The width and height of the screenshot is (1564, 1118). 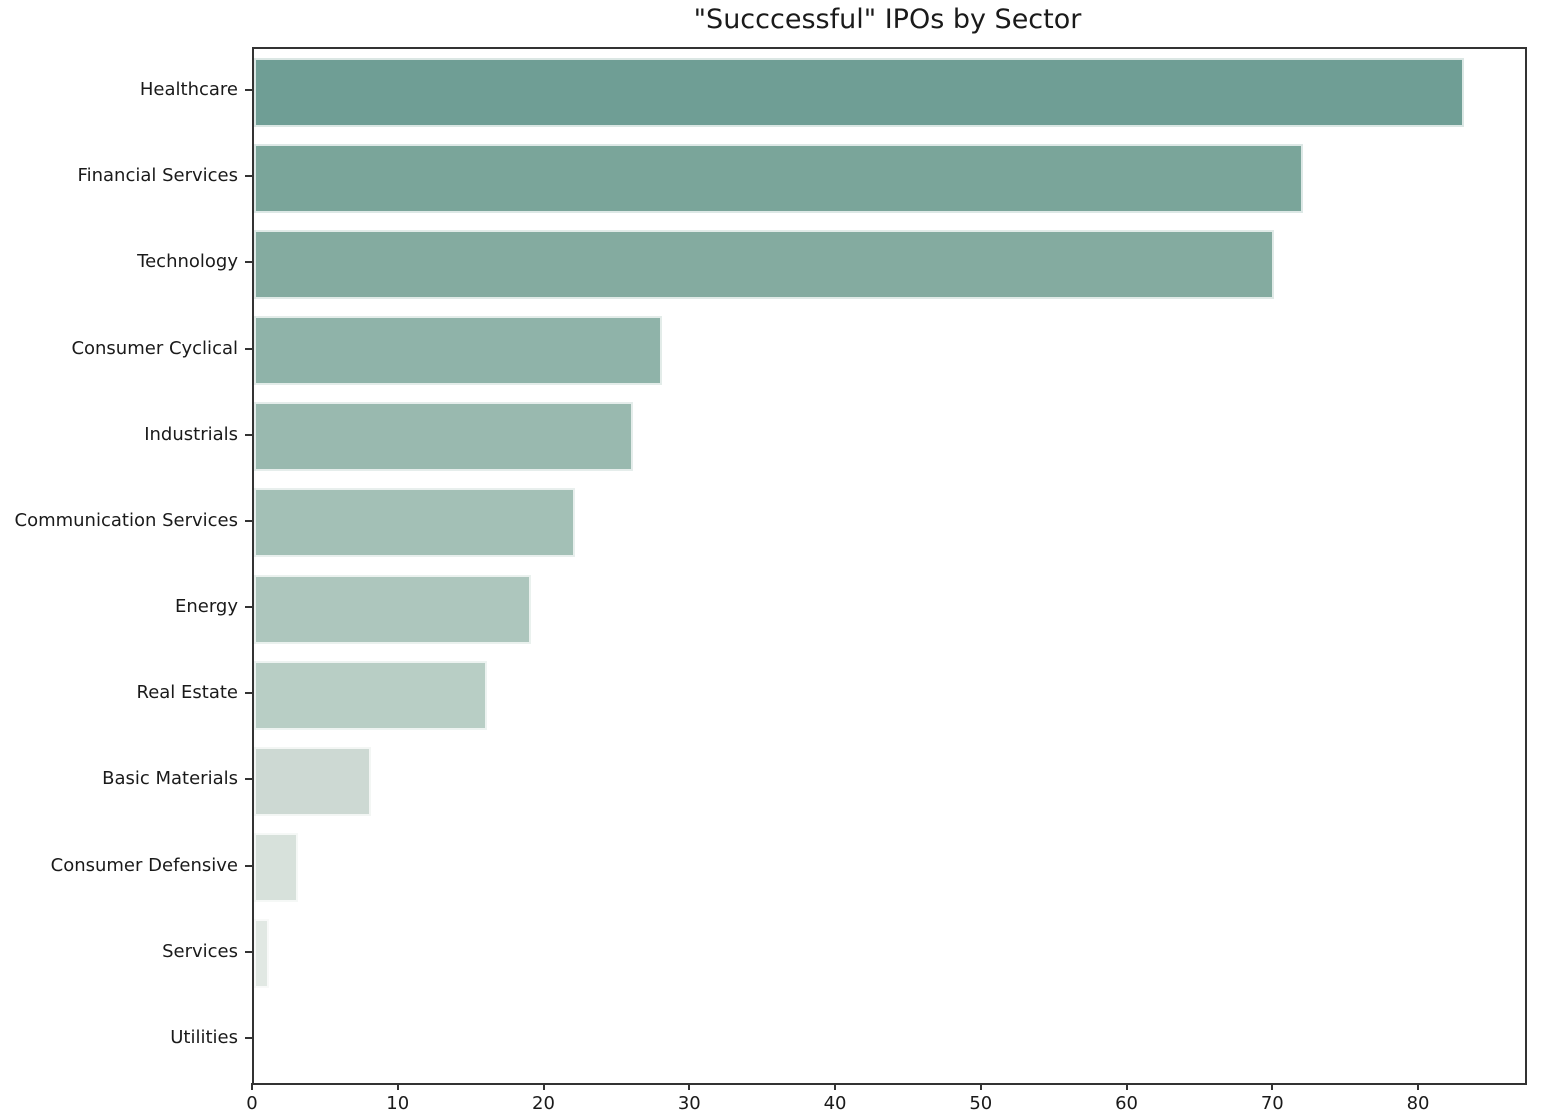 What do you see at coordinates (157, 176) in the screenshot?
I see `y-axis-category-label: Financial Services` at bounding box center [157, 176].